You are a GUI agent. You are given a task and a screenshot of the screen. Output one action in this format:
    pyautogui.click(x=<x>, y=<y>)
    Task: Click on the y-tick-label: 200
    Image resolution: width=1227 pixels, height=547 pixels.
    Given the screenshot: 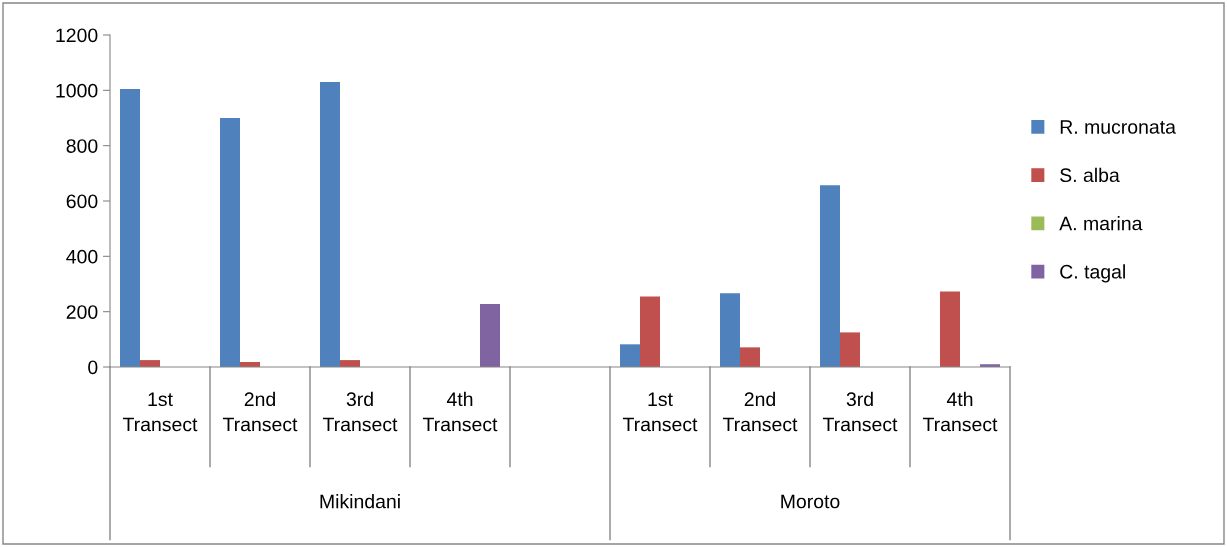 What is the action you would take?
    pyautogui.click(x=82, y=312)
    